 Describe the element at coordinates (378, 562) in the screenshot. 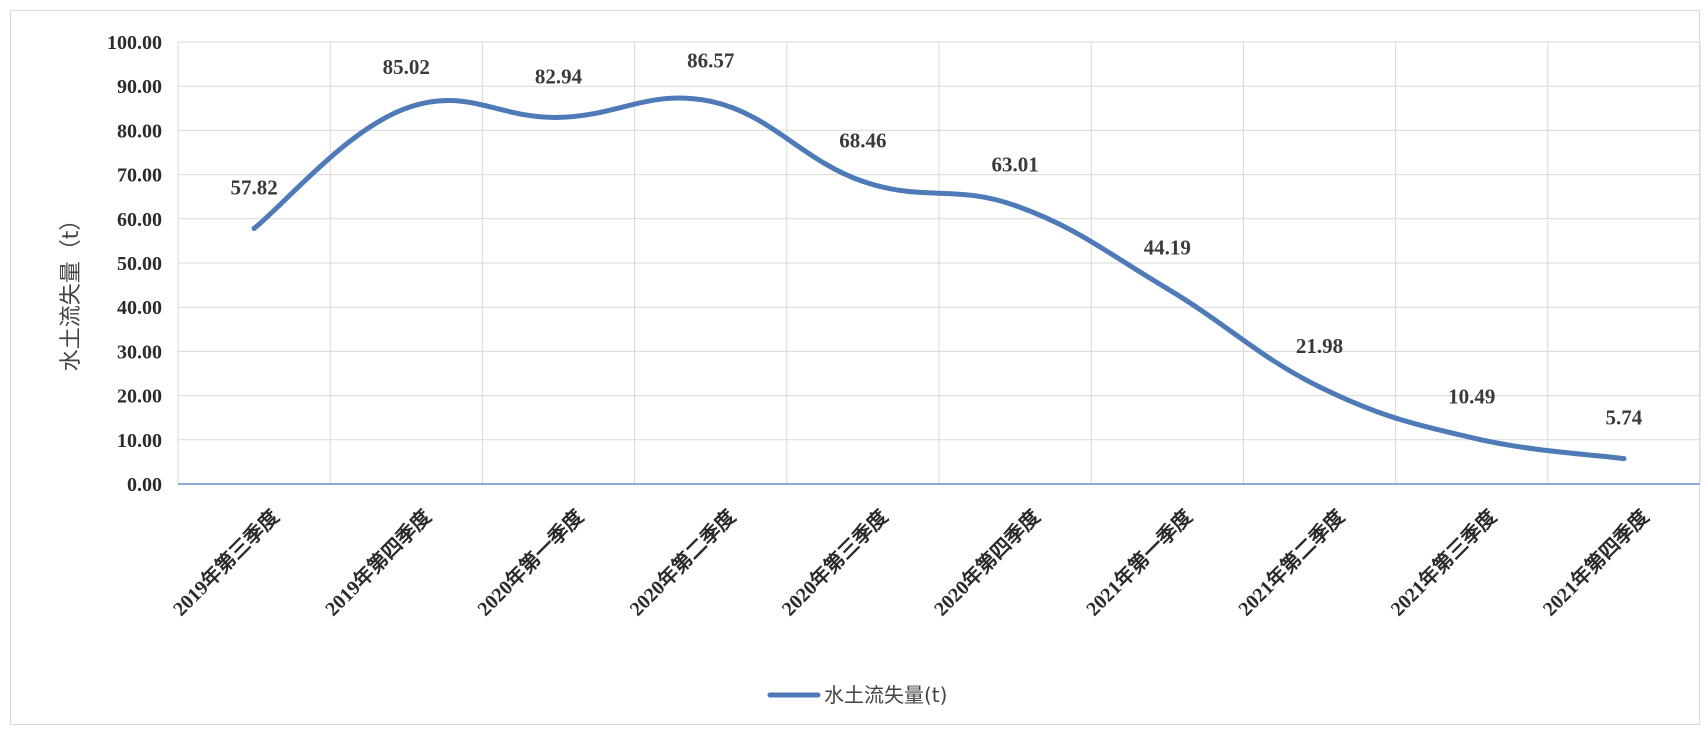

I see `x-tick-label: 2019年第四季度` at that location.